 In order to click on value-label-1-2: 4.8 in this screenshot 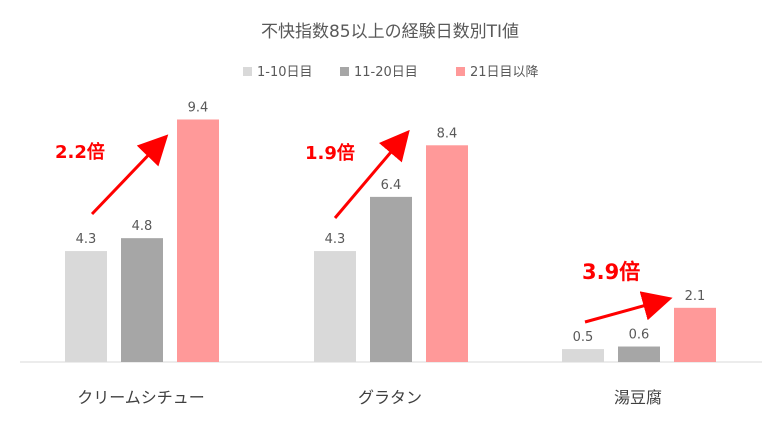, I will do `click(142, 226)`.